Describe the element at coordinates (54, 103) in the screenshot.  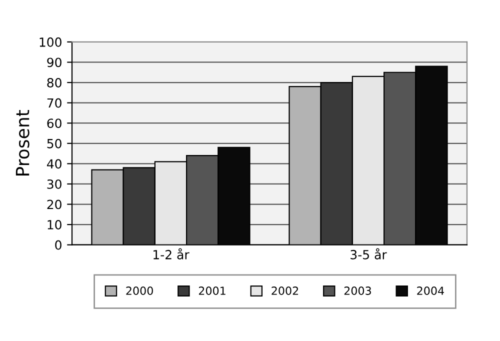
I see `y-tick-label: 70` at that location.